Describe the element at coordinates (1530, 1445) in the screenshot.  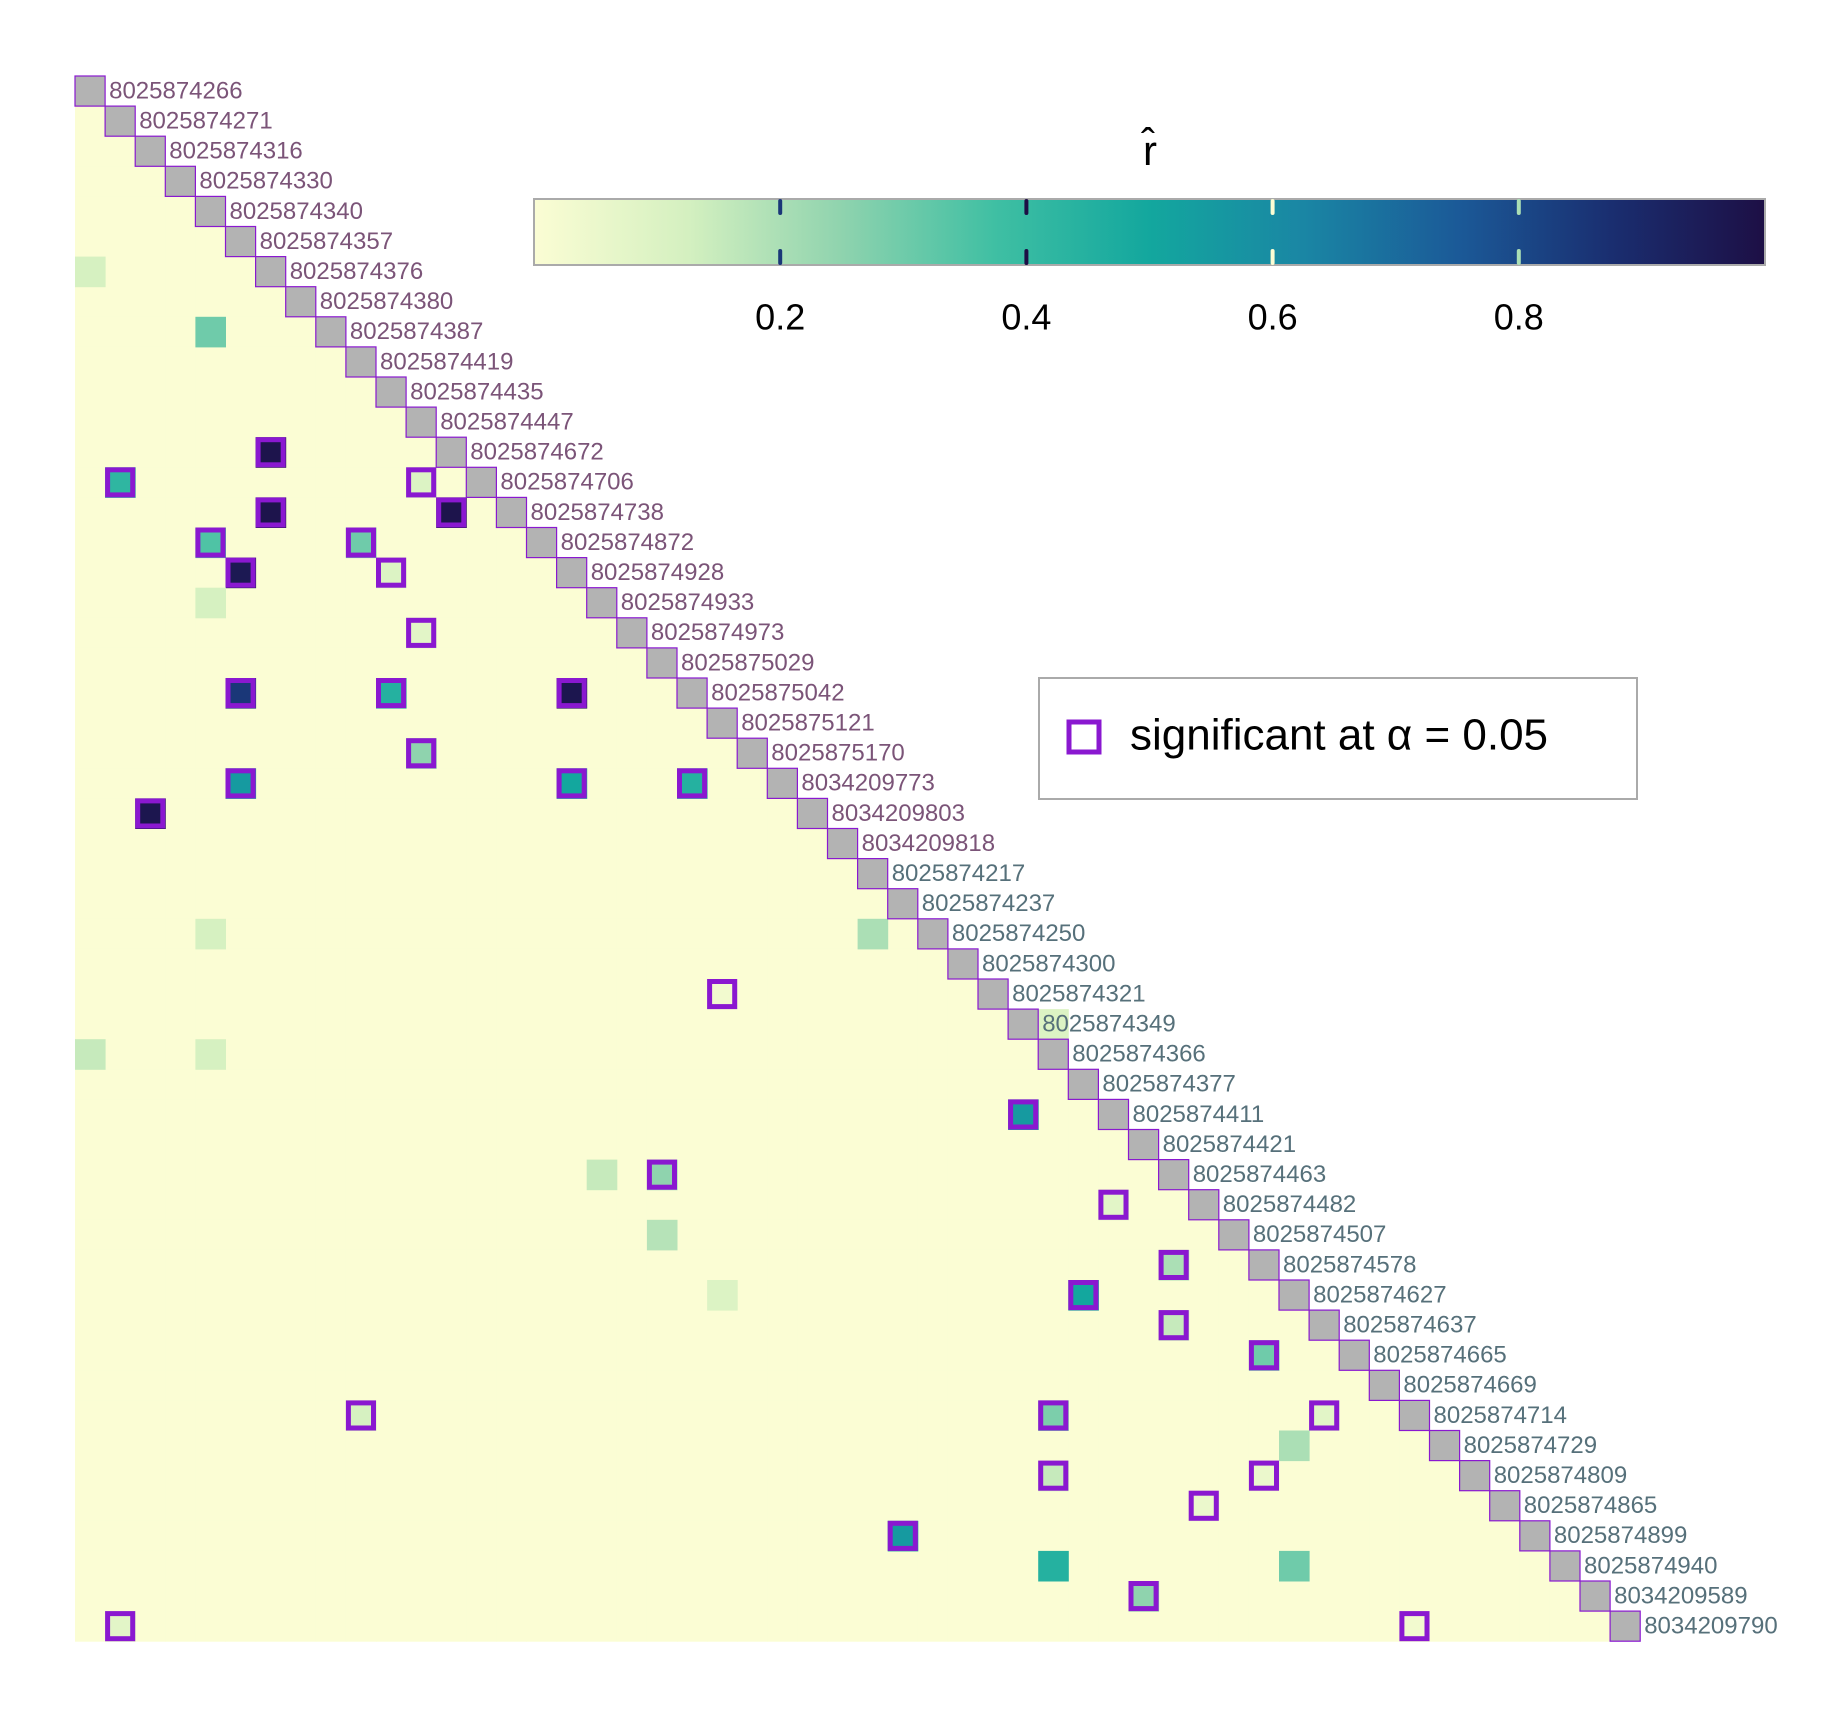
I see `row-label: 8025874729` at that location.